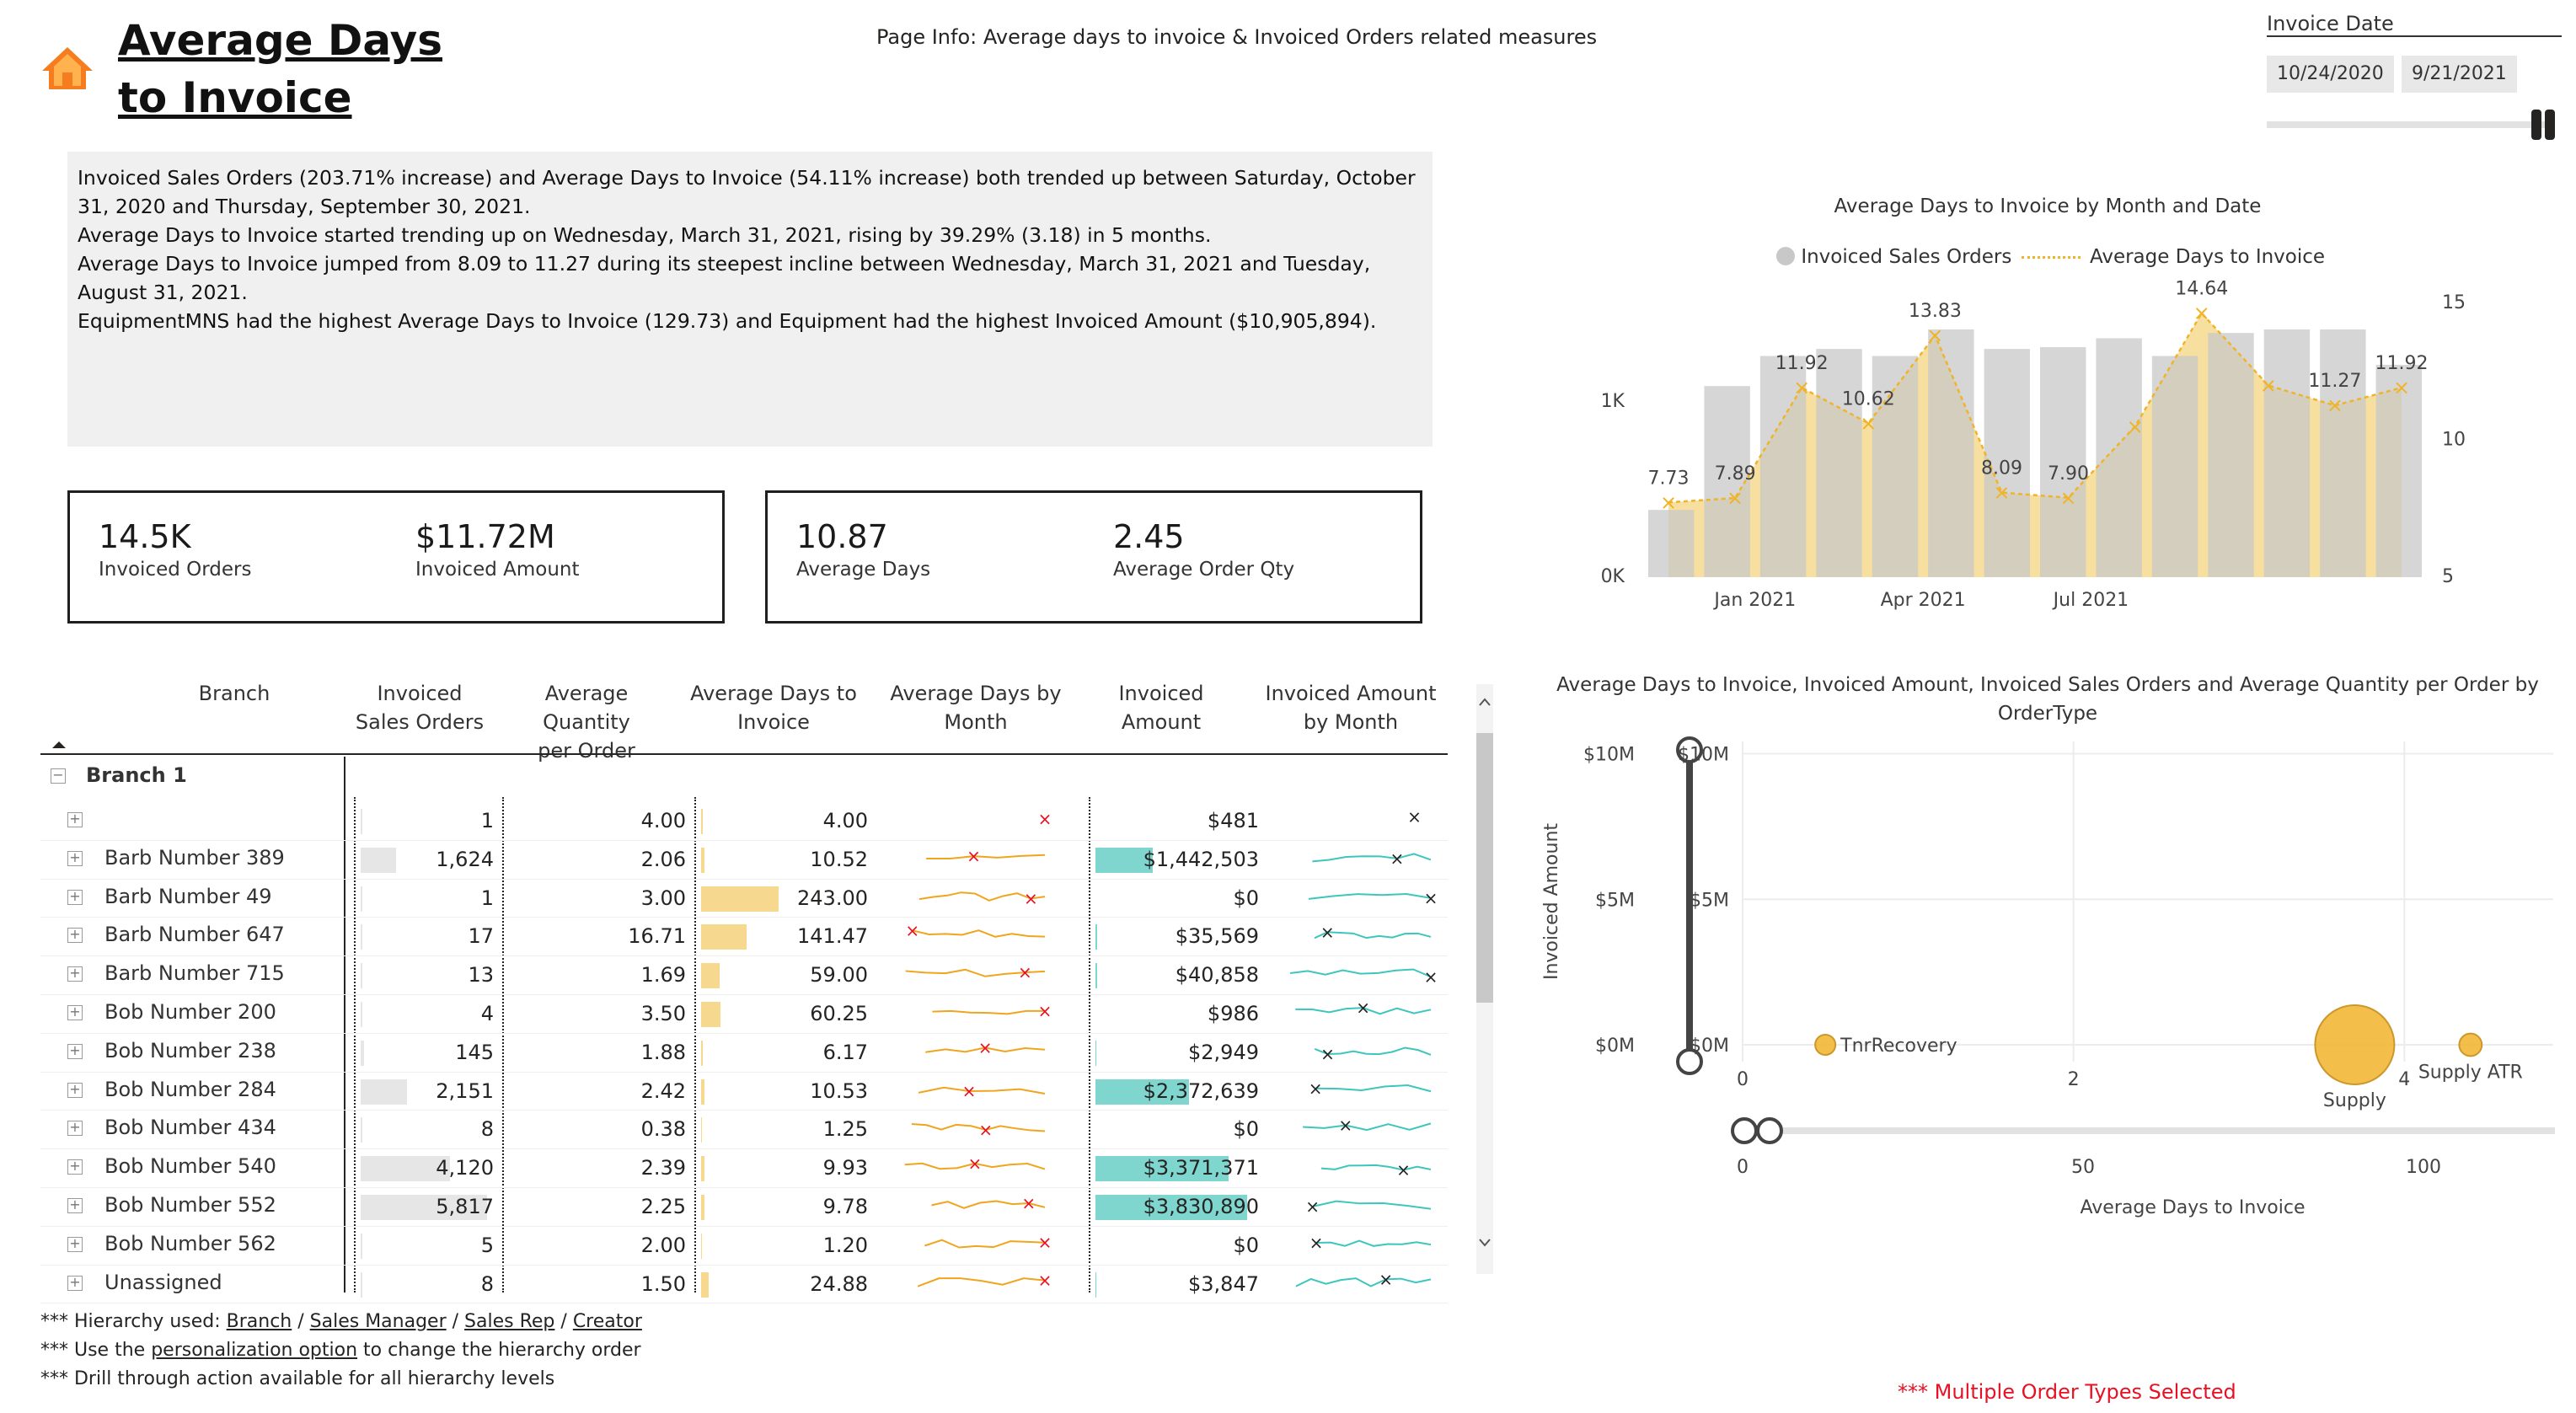 The image size is (2576, 1413). What do you see at coordinates (2410, 124) in the screenshot?
I see `date-range-slider` at bounding box center [2410, 124].